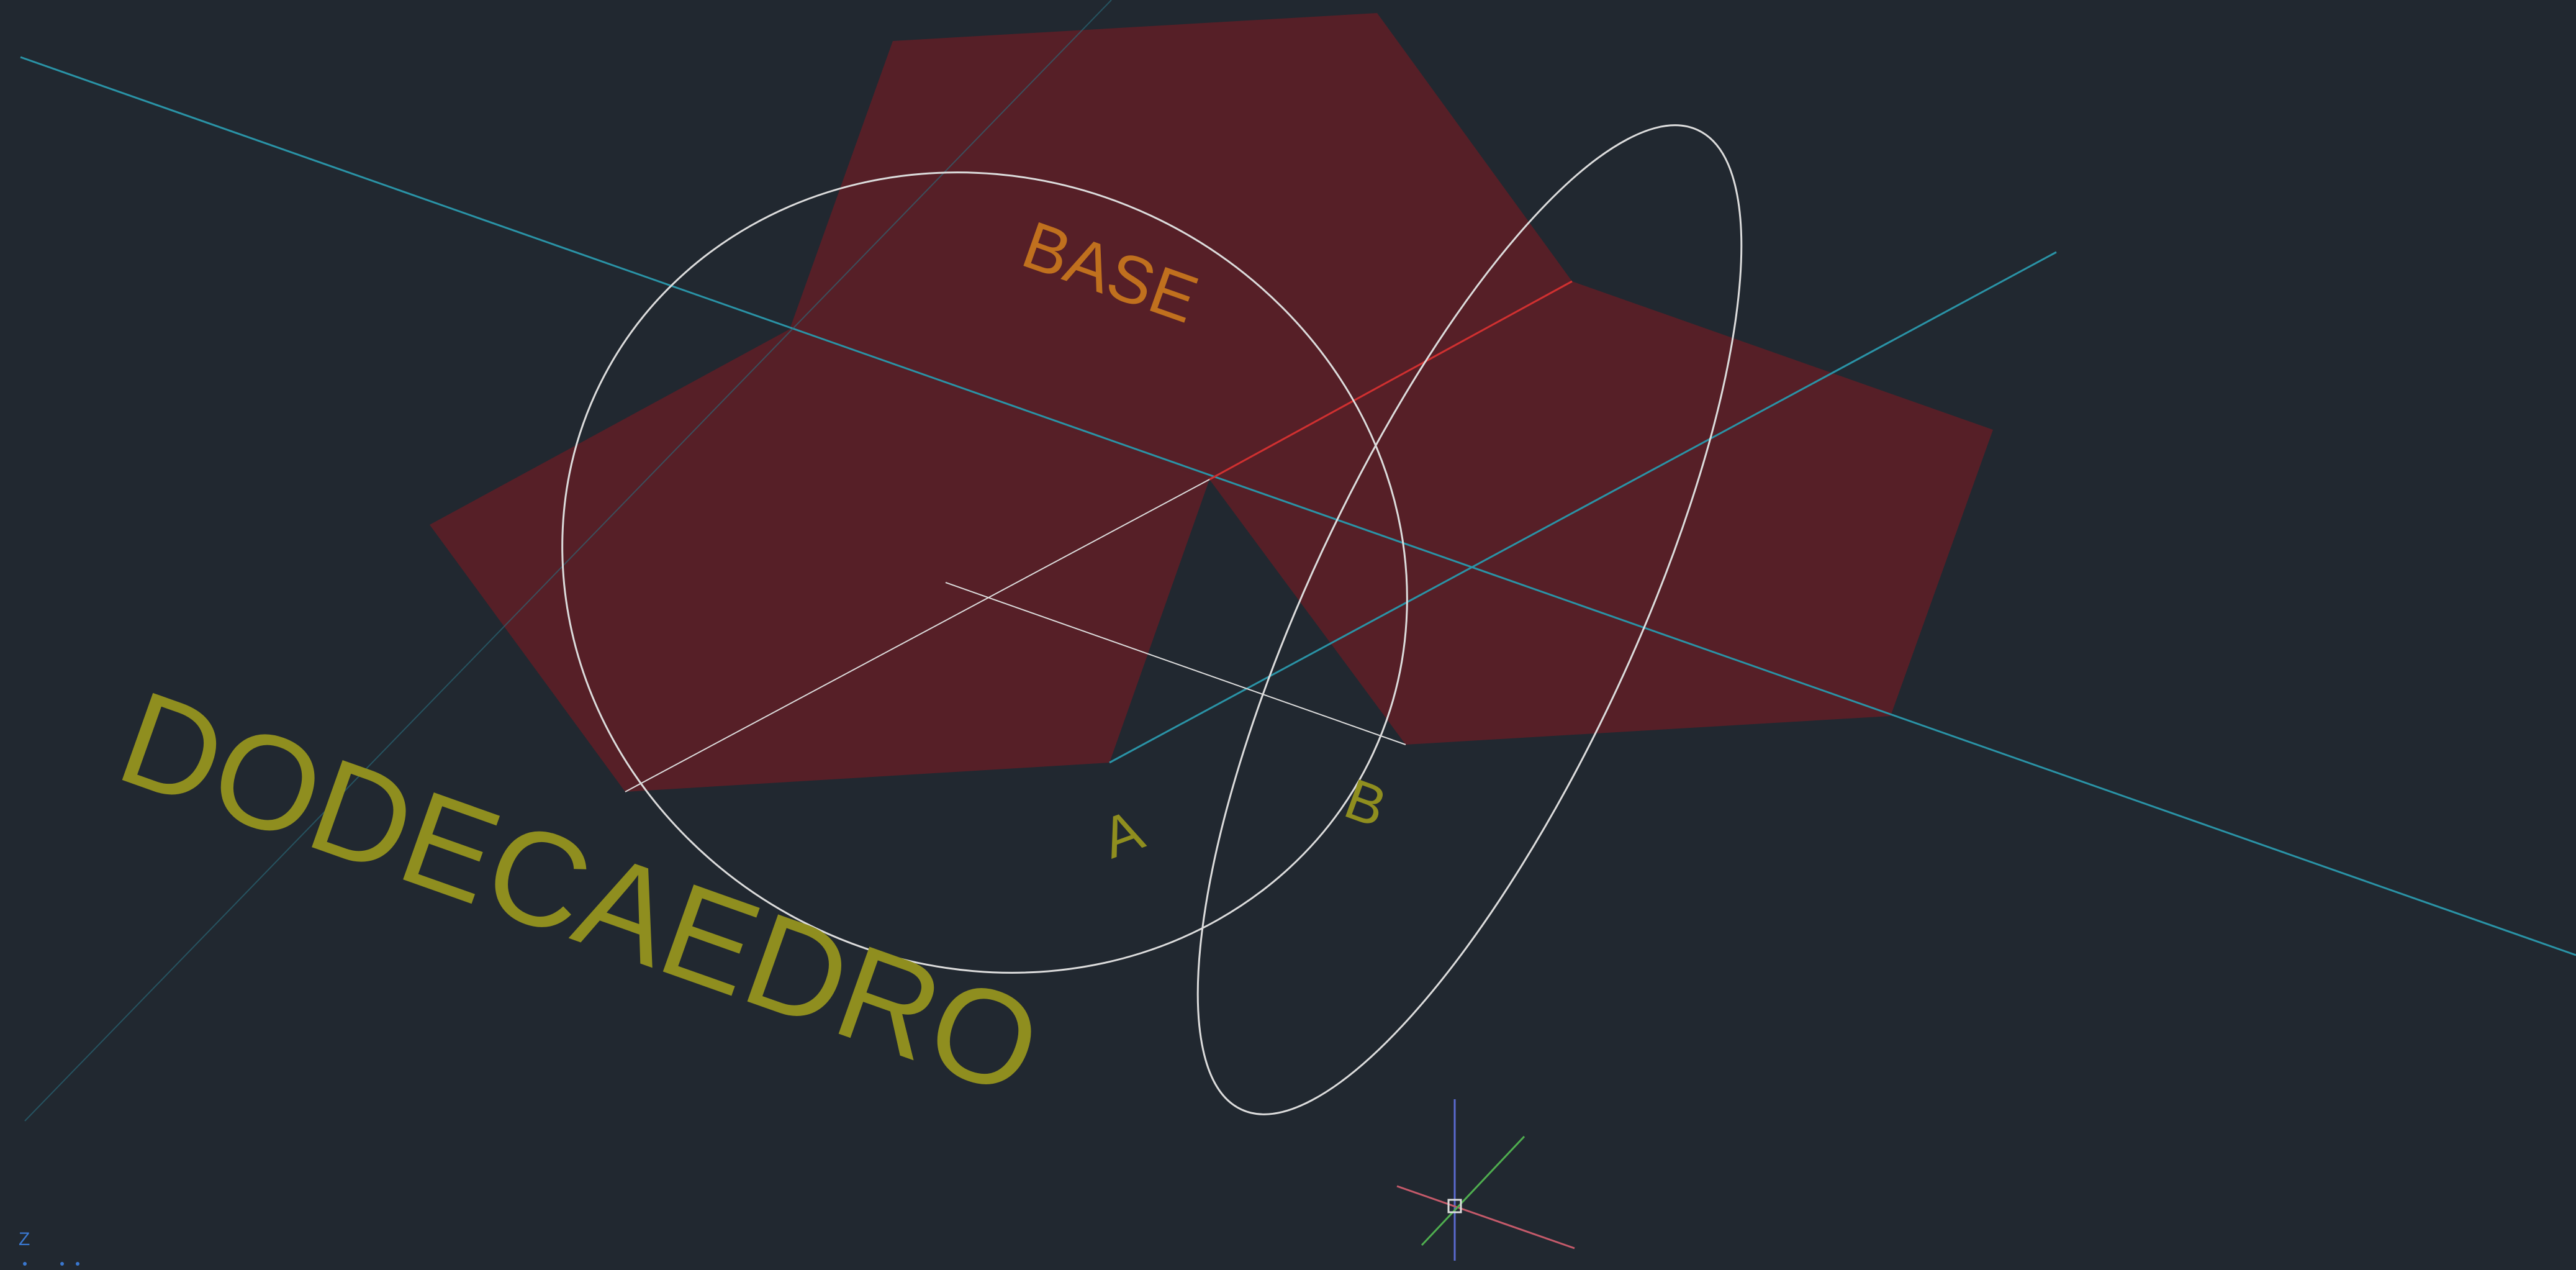 This screenshot has height=1270, width=2576. I want to click on axis-indicator: Z, so click(49, 1247).